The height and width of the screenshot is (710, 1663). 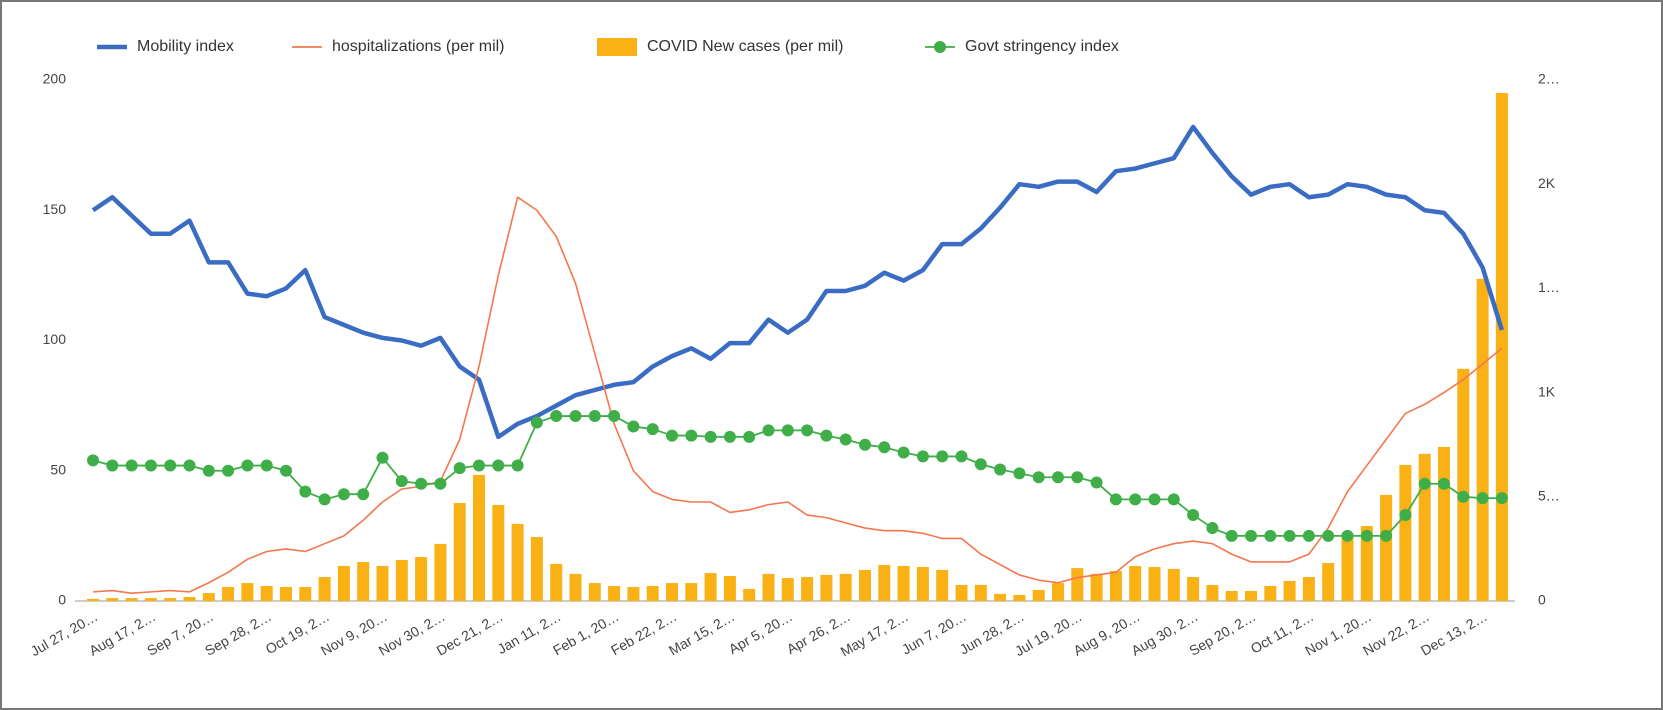 What do you see at coordinates (1042, 46) in the screenshot?
I see `legend-label: Govt stringency index` at bounding box center [1042, 46].